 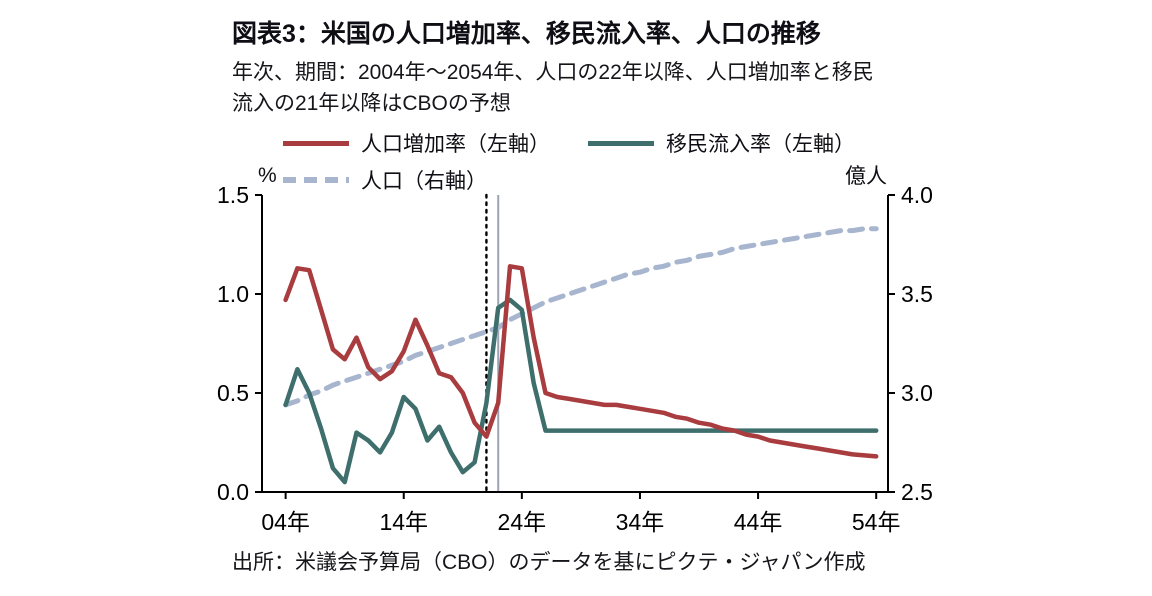 I want to click on immigration-line-swatch, so click(x=621, y=143).